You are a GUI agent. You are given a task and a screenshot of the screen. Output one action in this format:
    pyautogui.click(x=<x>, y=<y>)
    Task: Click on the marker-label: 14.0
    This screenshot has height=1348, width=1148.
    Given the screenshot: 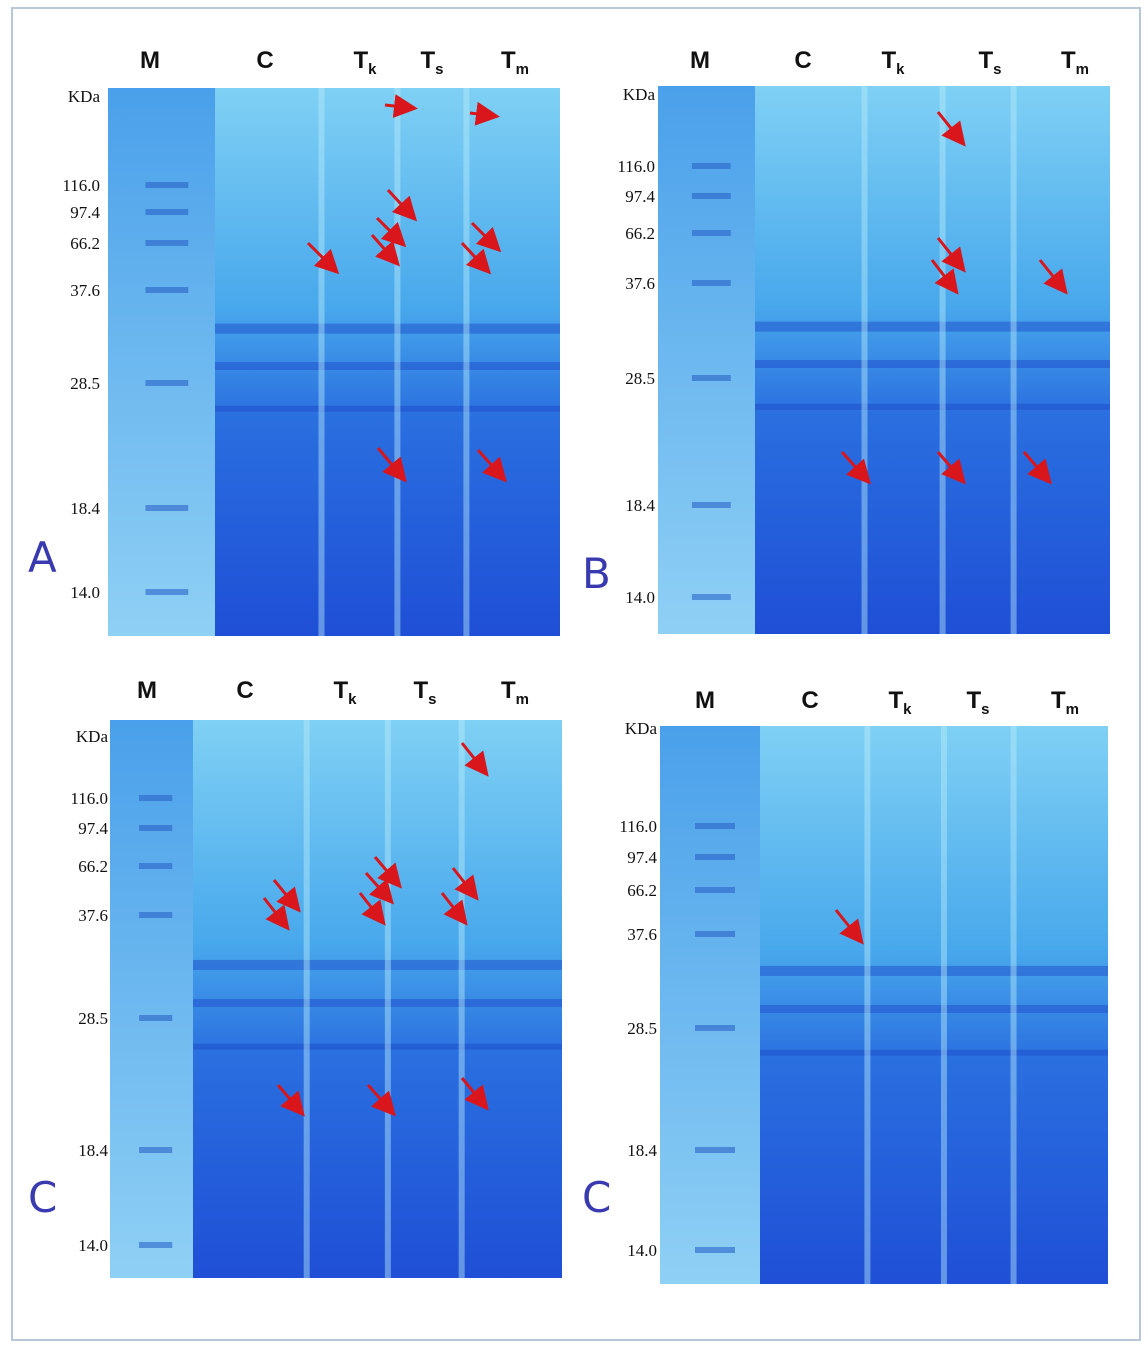 What is the action you would take?
    pyautogui.click(x=85, y=592)
    